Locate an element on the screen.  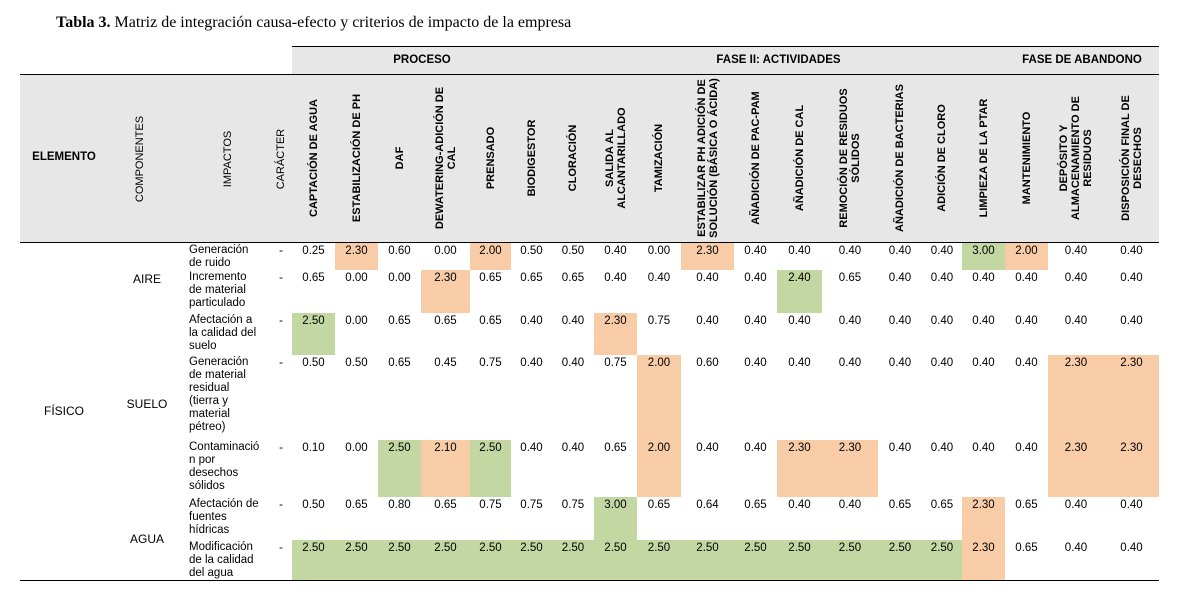
element-label: FÍSICO is located at coordinates (63, 411).